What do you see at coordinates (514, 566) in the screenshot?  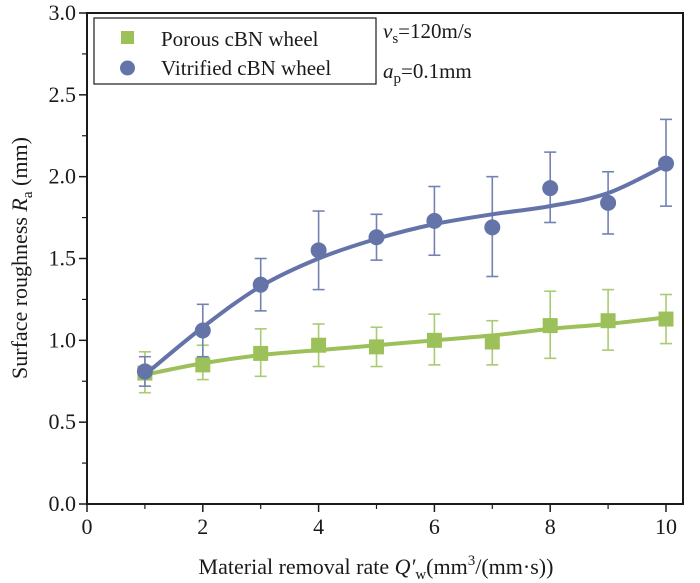 I see `x-axis-title-unit-close: /(mm·s))` at bounding box center [514, 566].